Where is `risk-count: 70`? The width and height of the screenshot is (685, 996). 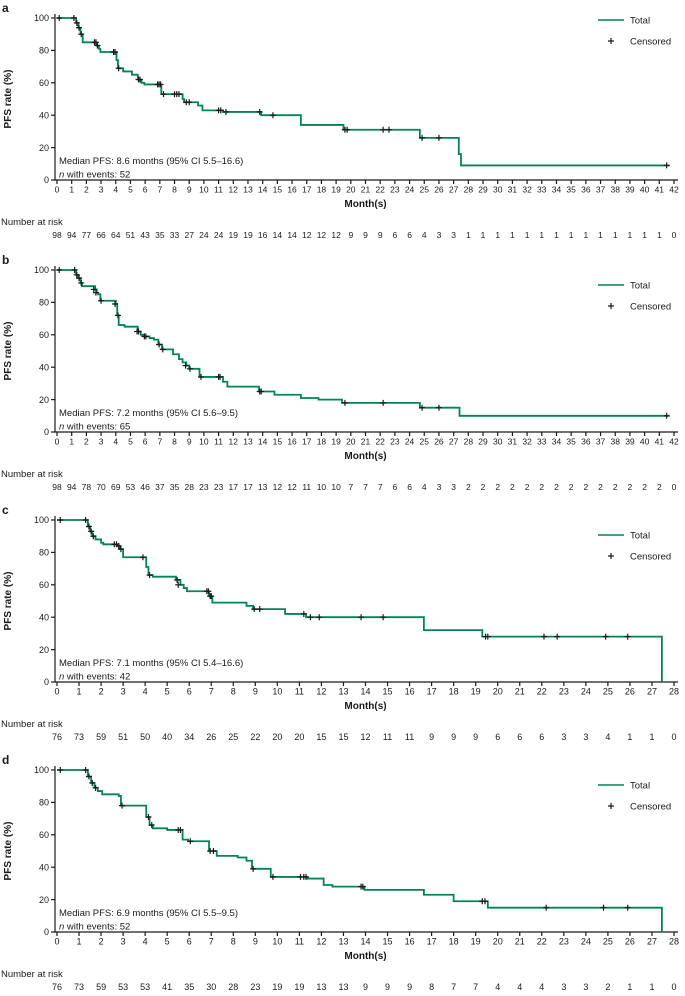 risk-count: 70 is located at coordinates (101, 487).